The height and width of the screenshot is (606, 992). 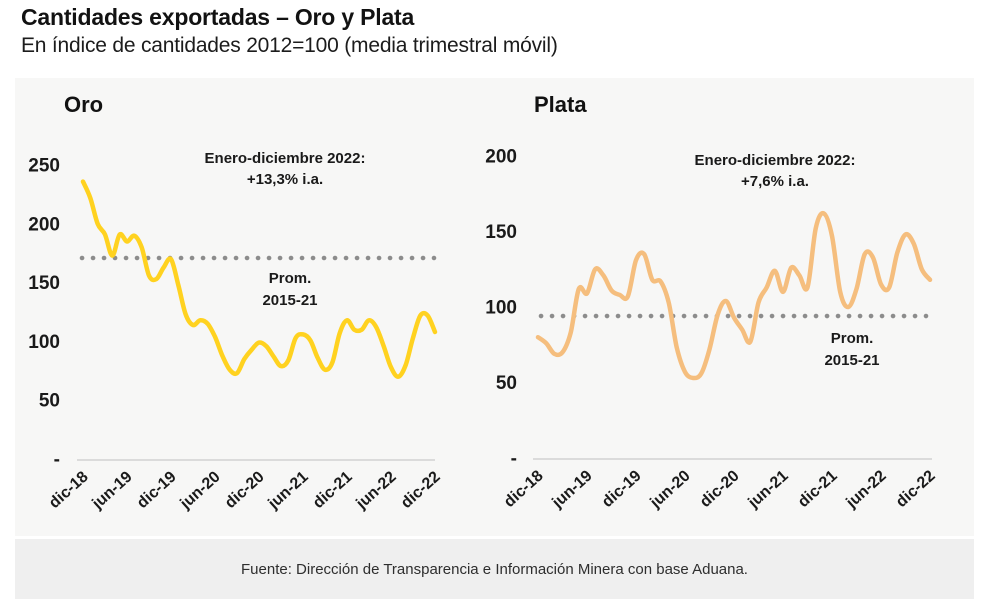 I want to click on plata-average-label-line1: Prom., so click(x=852, y=338).